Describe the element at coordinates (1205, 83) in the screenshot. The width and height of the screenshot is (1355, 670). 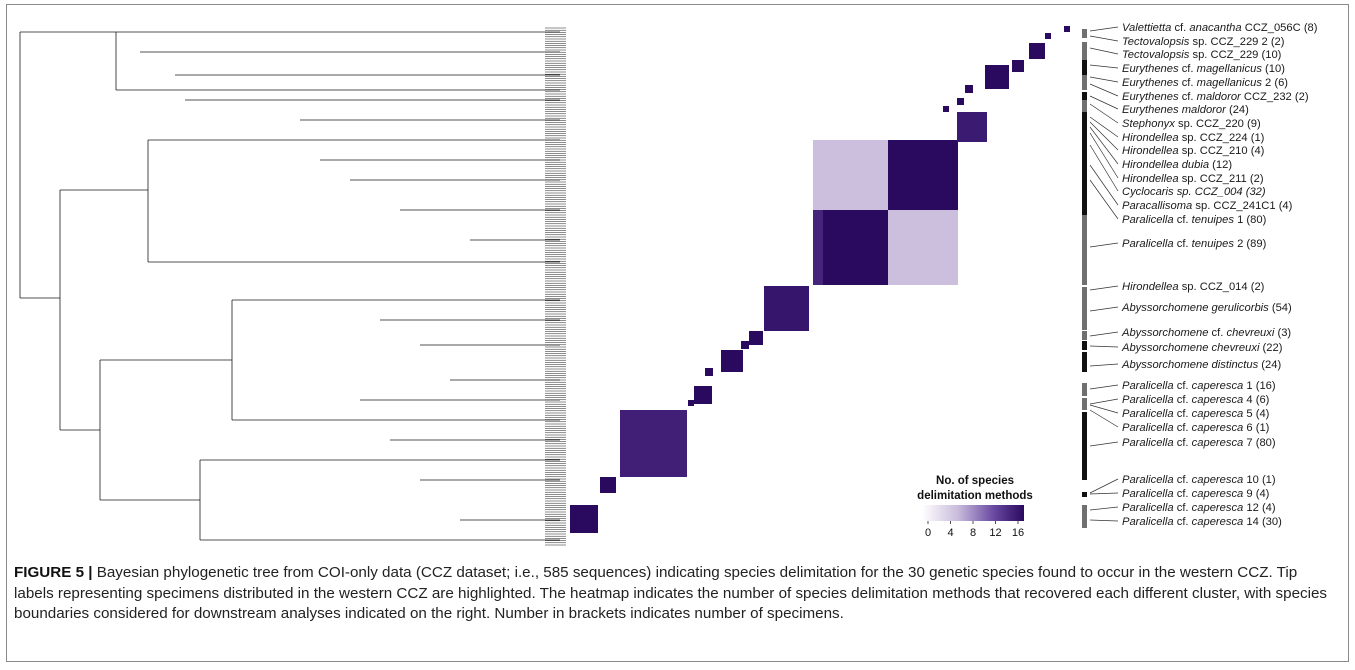
I see `species-label: Eurythenes cf. magellanicus 2 (6)` at that location.